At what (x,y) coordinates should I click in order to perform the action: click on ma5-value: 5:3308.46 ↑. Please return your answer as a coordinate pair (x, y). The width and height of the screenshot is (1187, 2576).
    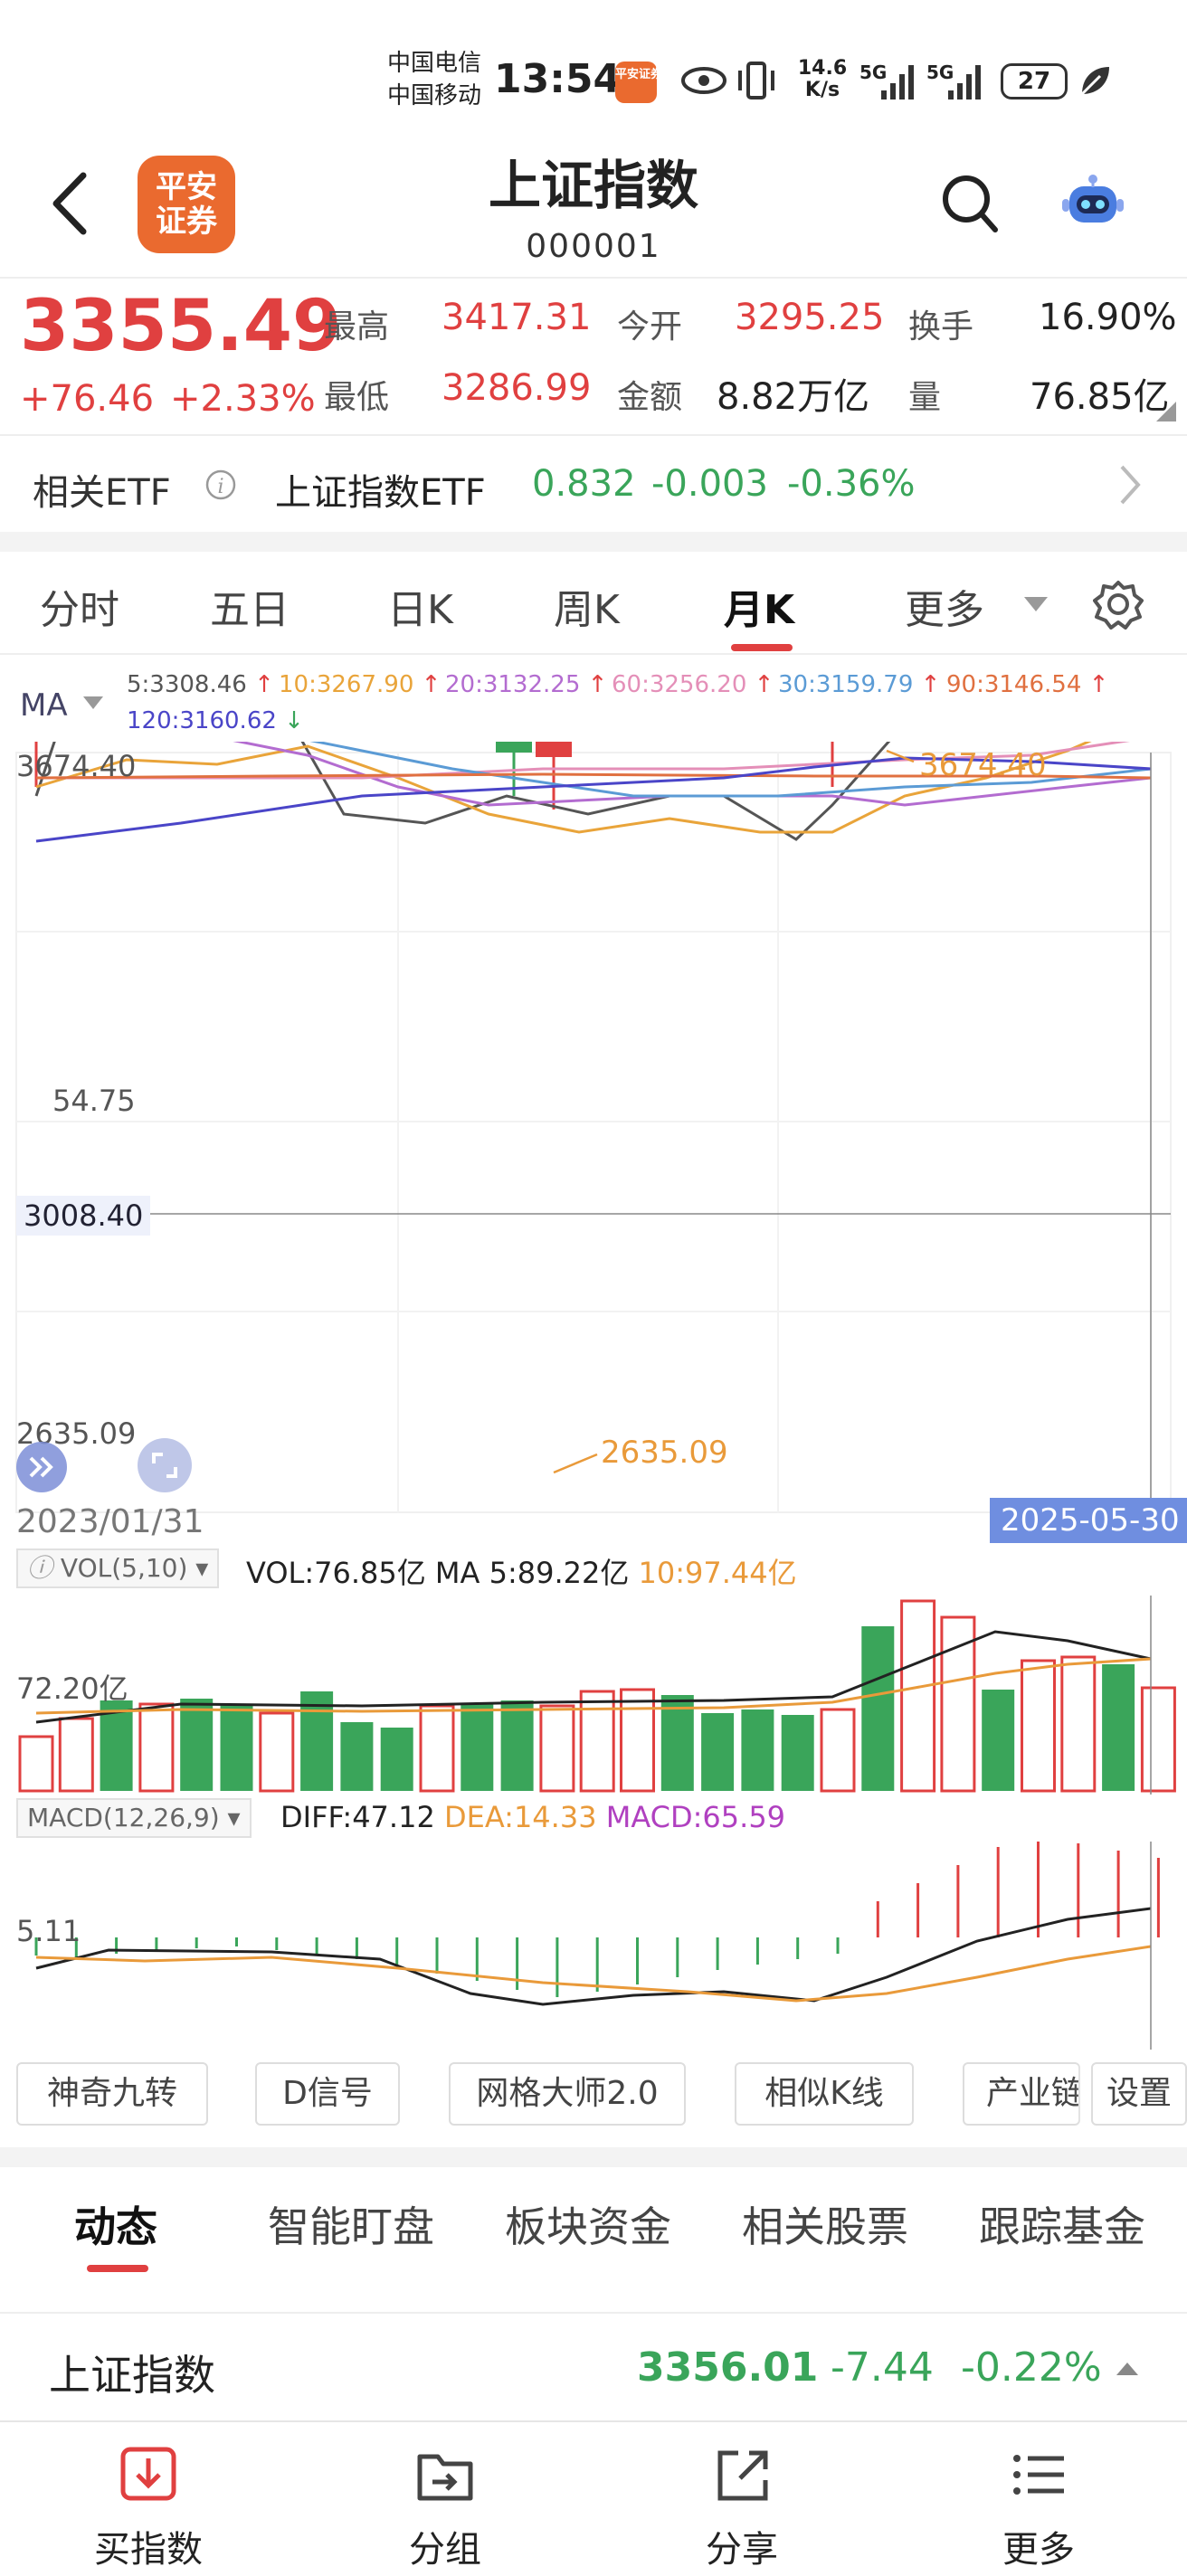
    Looking at the image, I should click on (200, 685).